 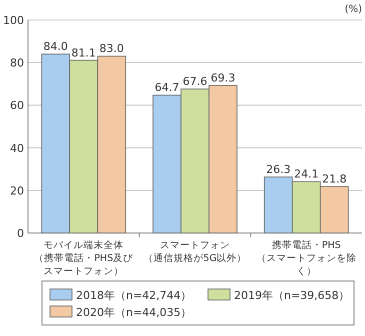 What do you see at coordinates (17, 148) in the screenshot?
I see `y-tick-label: 40` at bounding box center [17, 148].